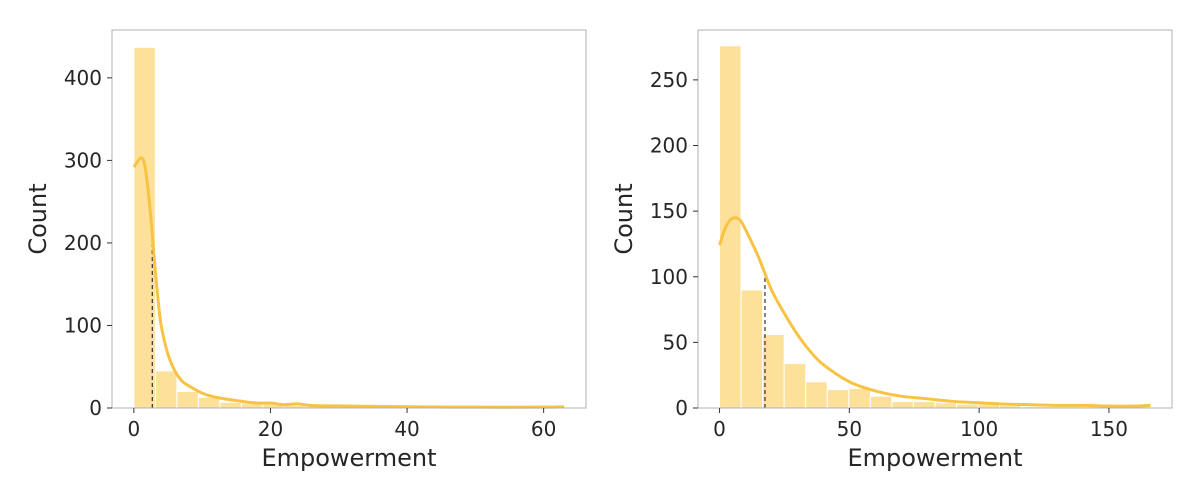 This screenshot has width=1200, height=500. What do you see at coordinates (979, 429) in the screenshot?
I see `x-tick-label: 100` at bounding box center [979, 429].